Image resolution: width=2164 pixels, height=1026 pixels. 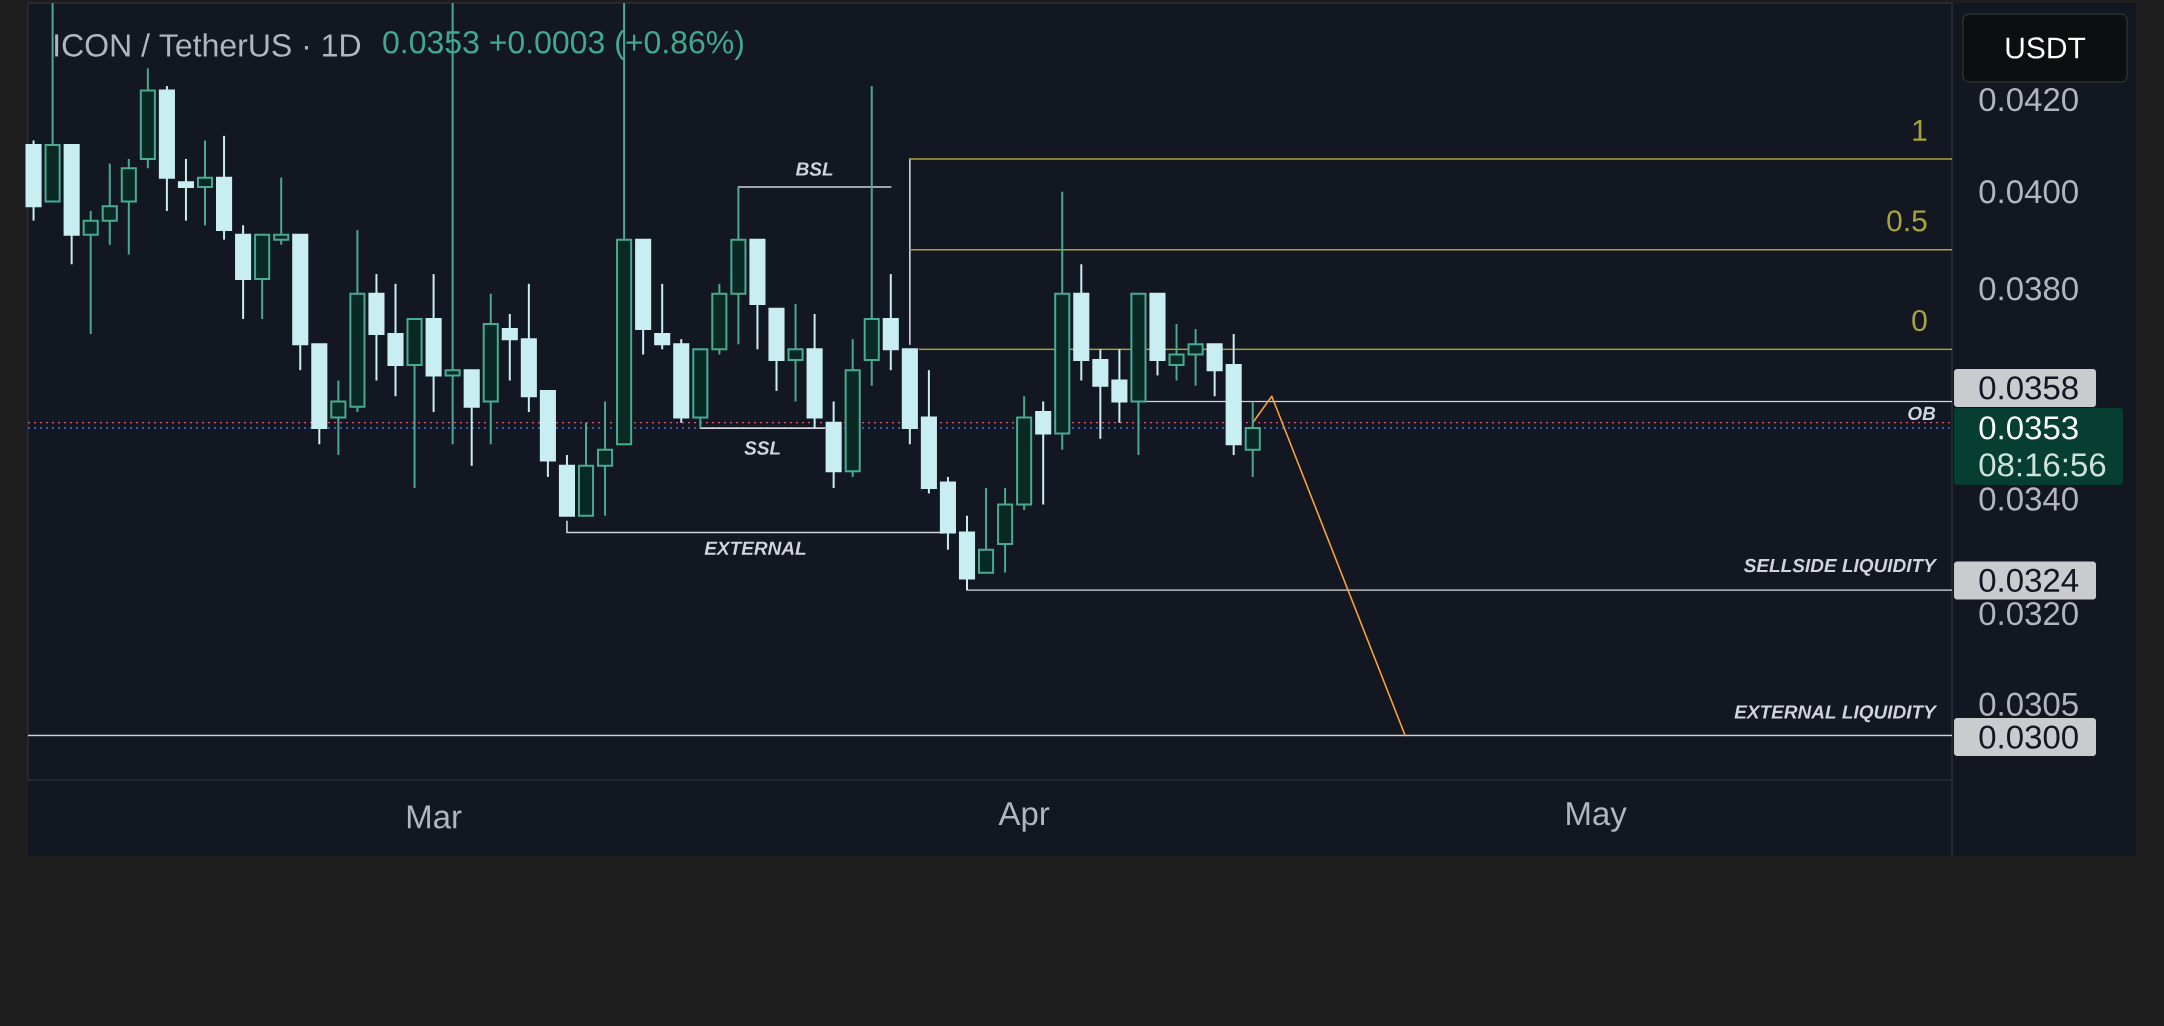 I want to click on y-tick-label: 0.0420, so click(x=2028, y=99).